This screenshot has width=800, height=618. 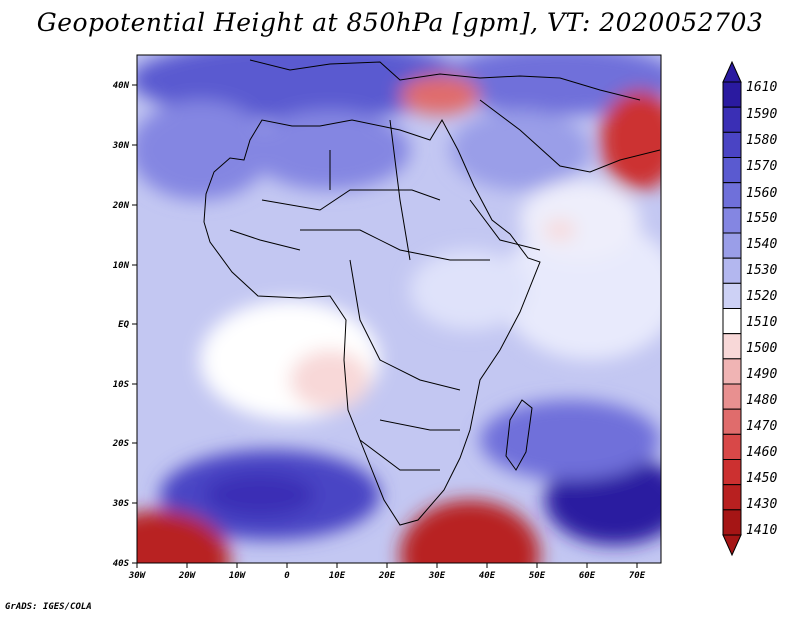 I want to click on colorbar-label: 1590, so click(x=761, y=114).